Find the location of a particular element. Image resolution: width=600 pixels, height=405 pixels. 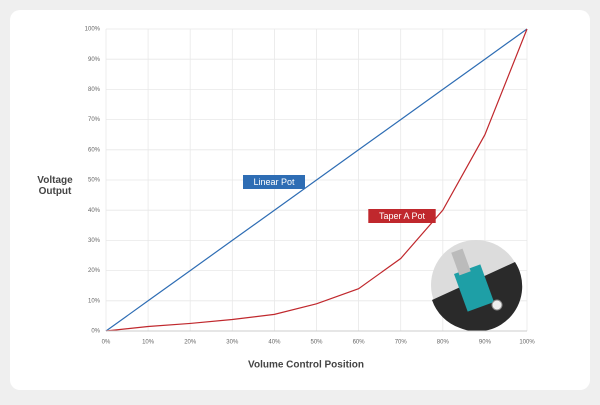

series-label: Linear Pot is located at coordinates (274, 182).